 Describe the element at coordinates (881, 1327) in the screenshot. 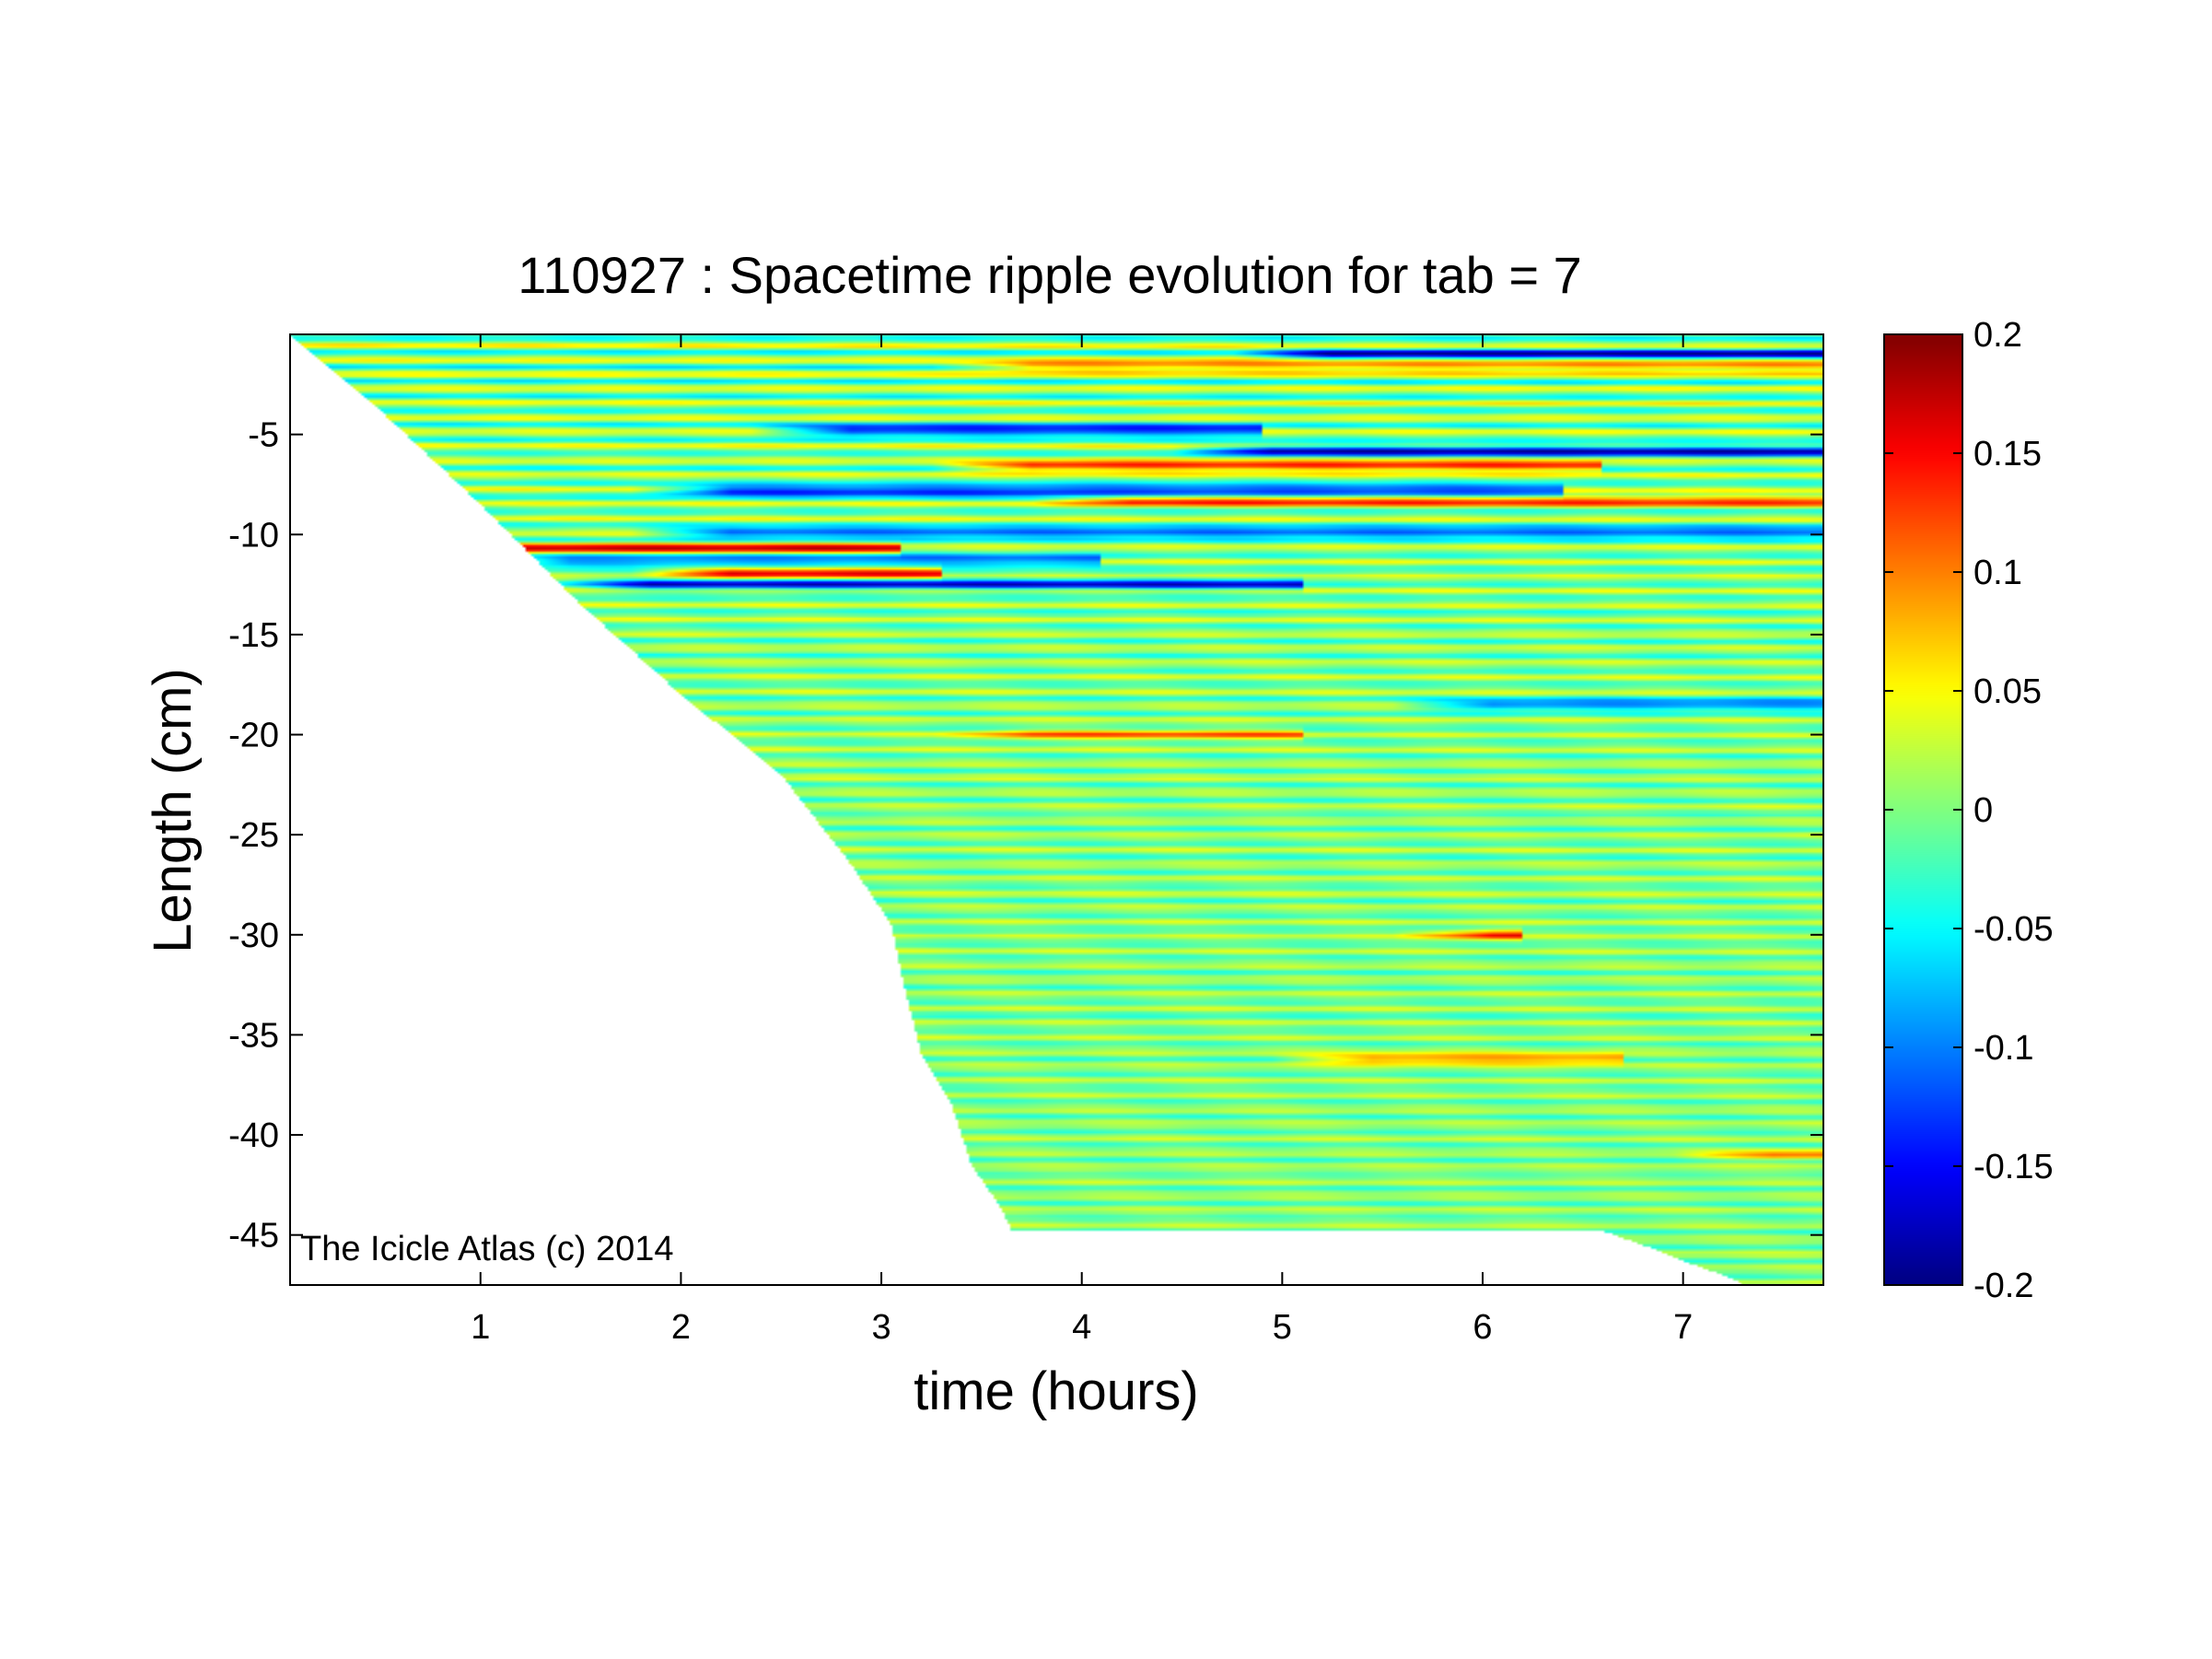

I see `x-tick-label: 3` at that location.